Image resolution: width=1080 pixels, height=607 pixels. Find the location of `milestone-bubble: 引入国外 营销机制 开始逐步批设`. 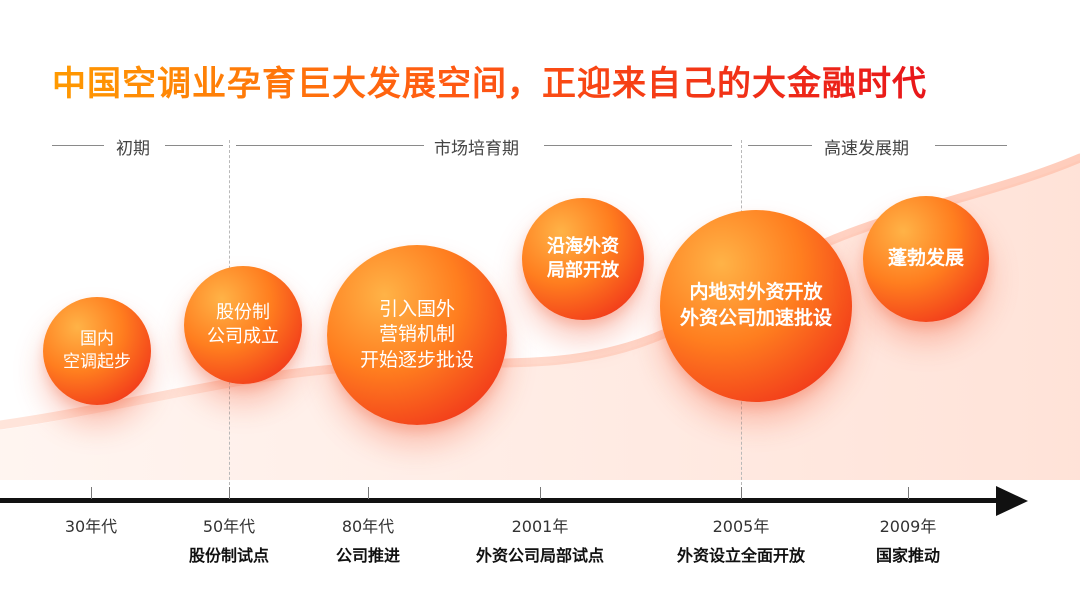

milestone-bubble: 引入国外 营销机制 开始逐步批设 is located at coordinates (417, 335).